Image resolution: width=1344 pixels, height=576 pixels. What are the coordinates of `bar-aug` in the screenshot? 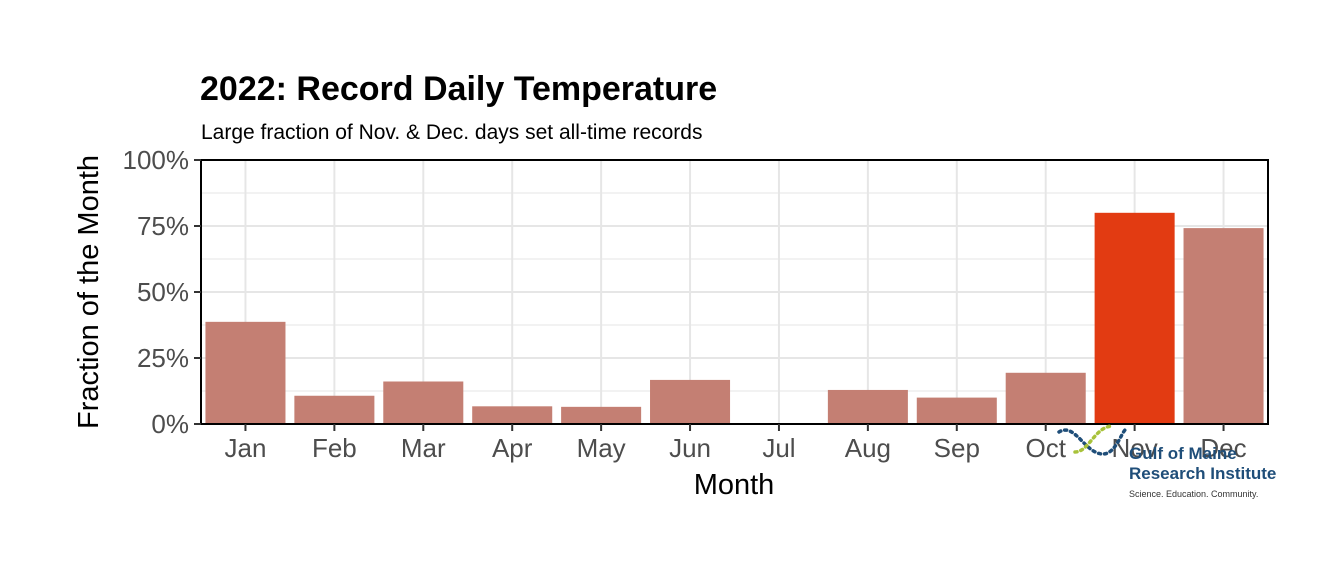 It's located at (867, 406).